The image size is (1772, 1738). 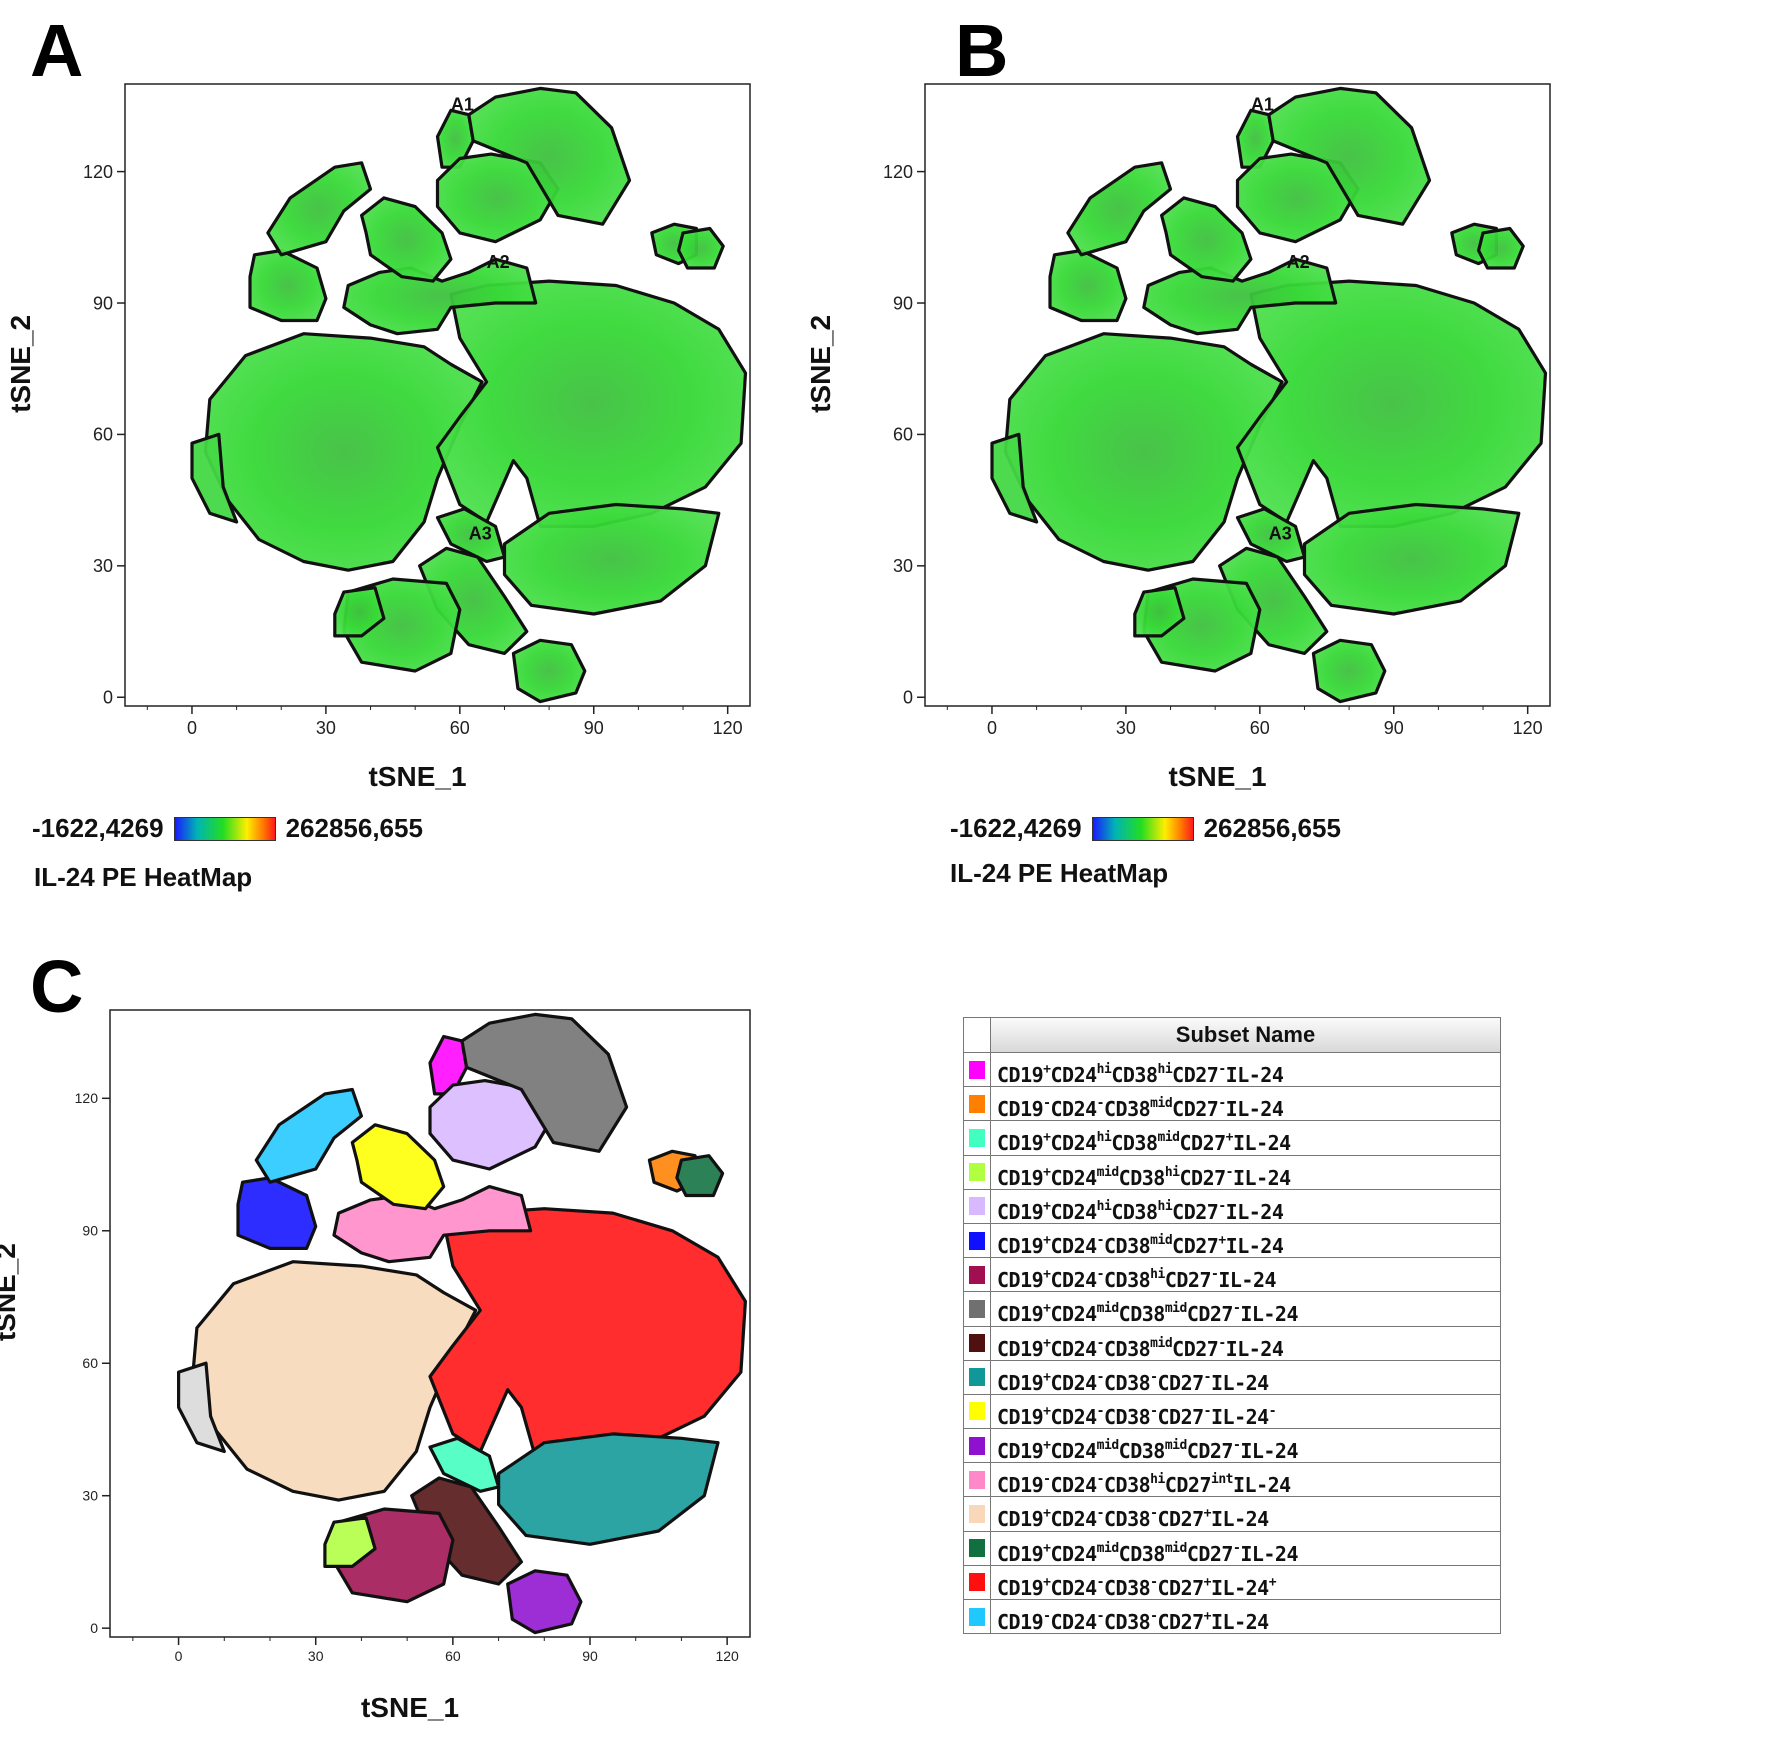 I want to click on cluster-fill-magenta, so click(x=455, y=139).